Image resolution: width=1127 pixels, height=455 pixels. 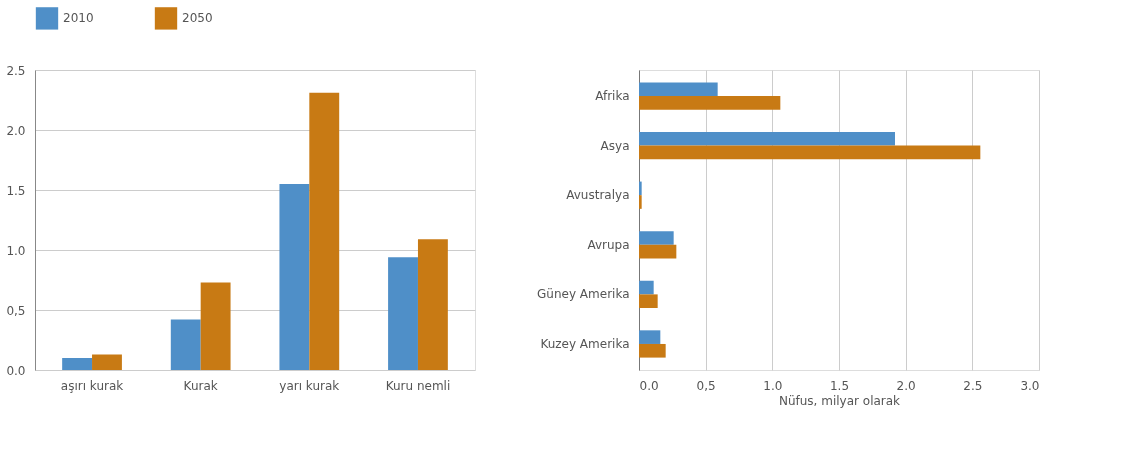 What do you see at coordinates (906, 385) in the screenshot?
I see `x-tick-label: 2.0` at bounding box center [906, 385].